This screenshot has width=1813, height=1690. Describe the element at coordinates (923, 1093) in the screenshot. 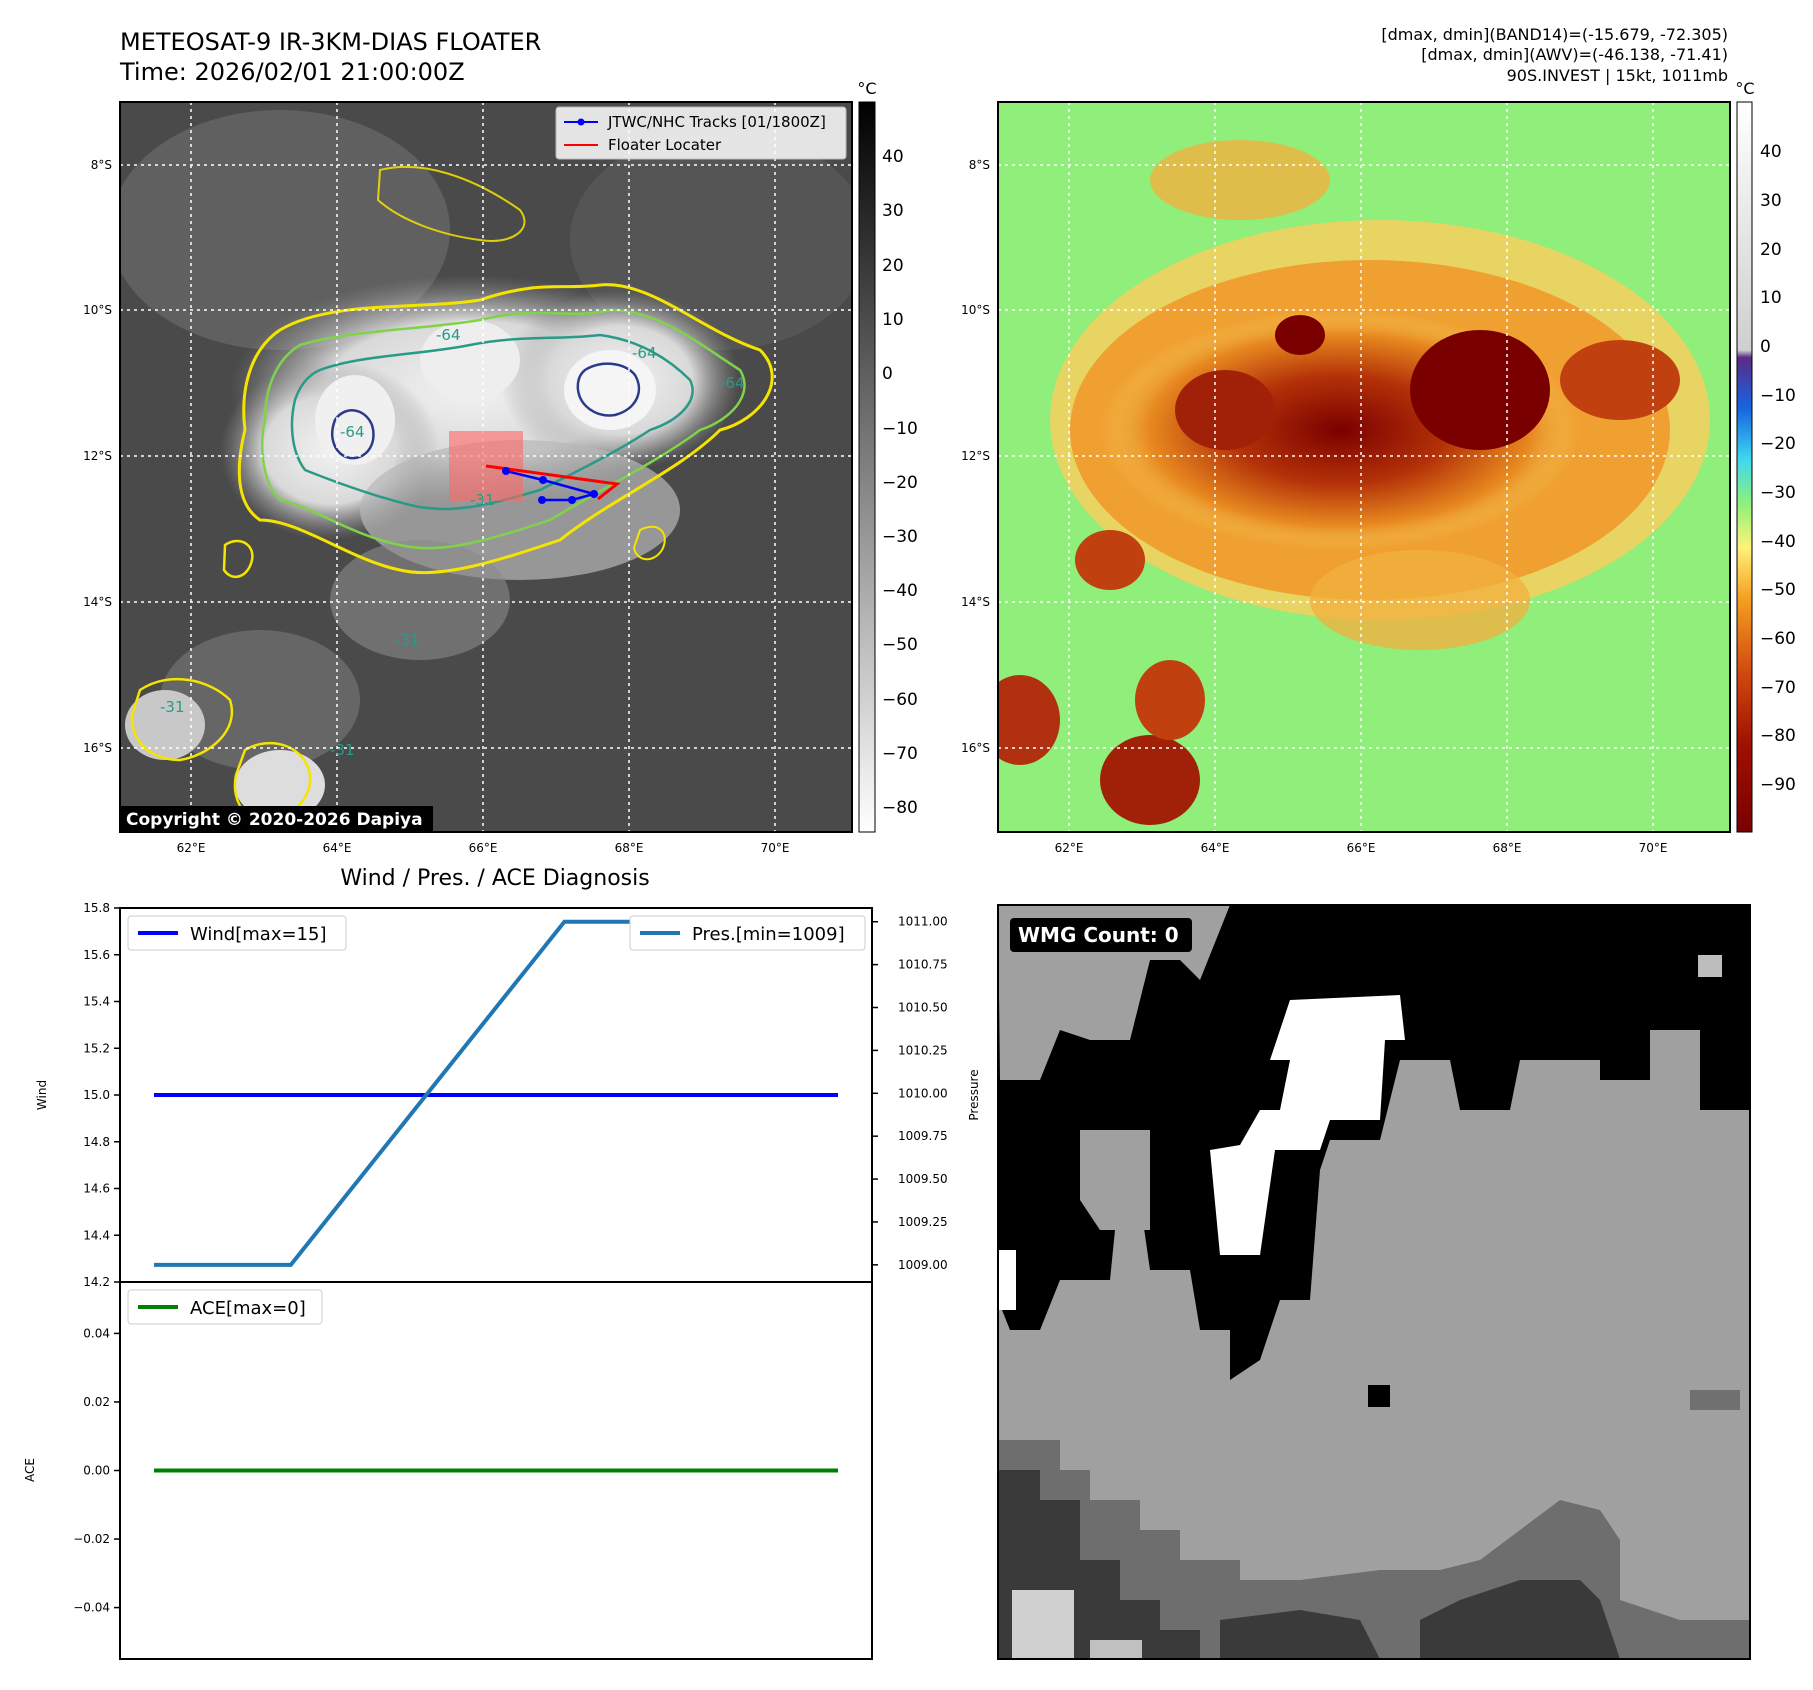

I see `pres-tick-label: 1010.00` at that location.